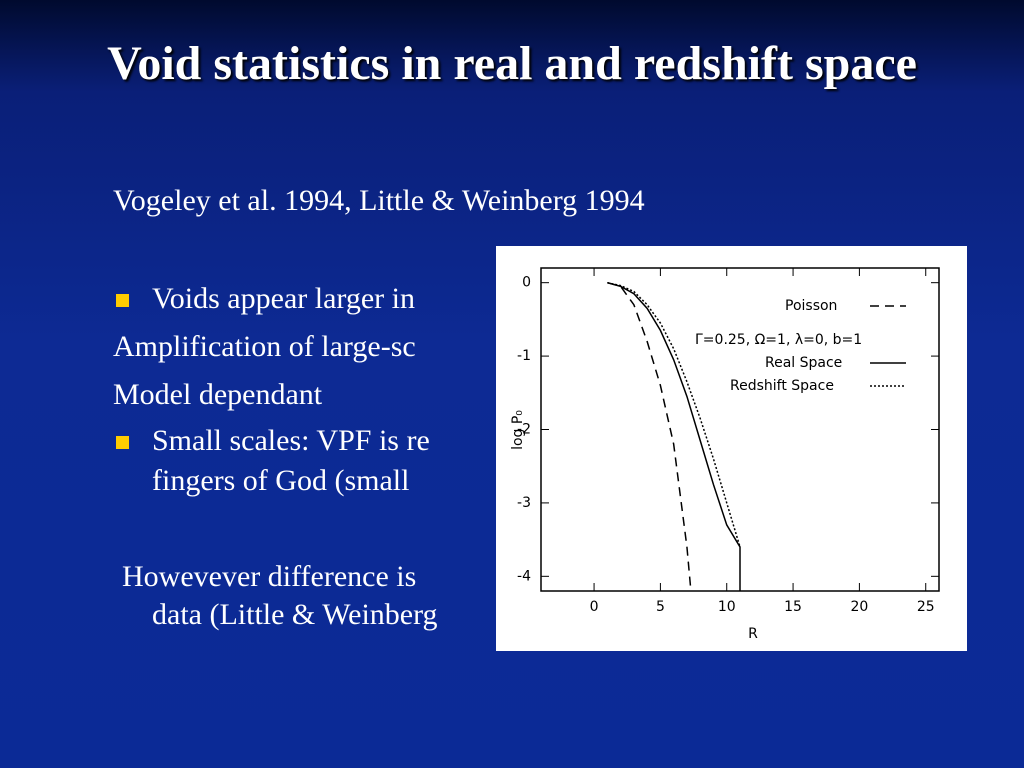  I want to click on y-tick-label: -3, so click(524, 503).